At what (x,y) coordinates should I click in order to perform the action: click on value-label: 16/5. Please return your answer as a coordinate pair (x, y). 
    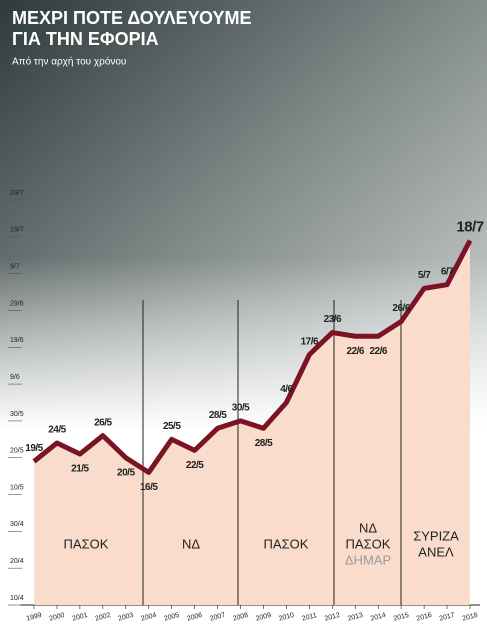
    Looking at the image, I should click on (149, 487).